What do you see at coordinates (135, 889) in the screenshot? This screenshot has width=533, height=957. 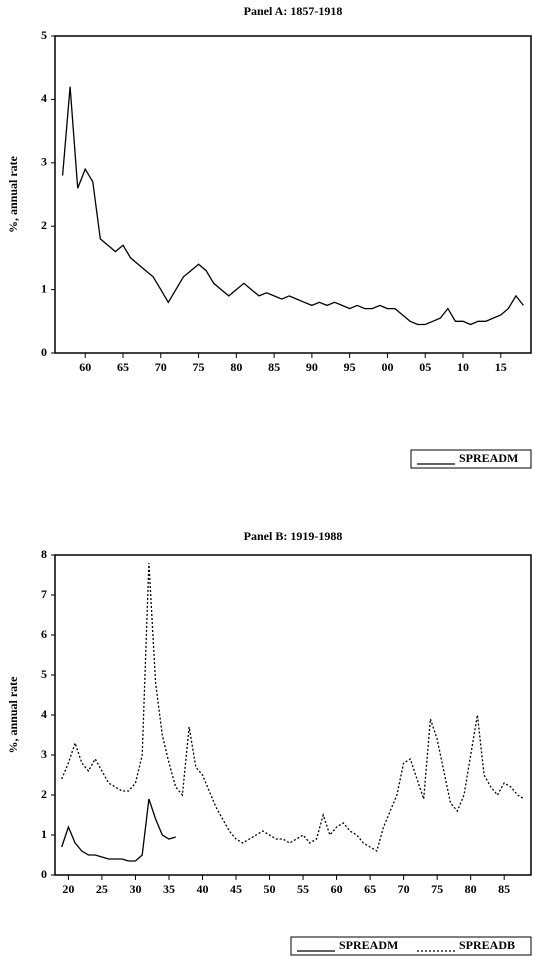 I see `x-tick-label: 30` at bounding box center [135, 889].